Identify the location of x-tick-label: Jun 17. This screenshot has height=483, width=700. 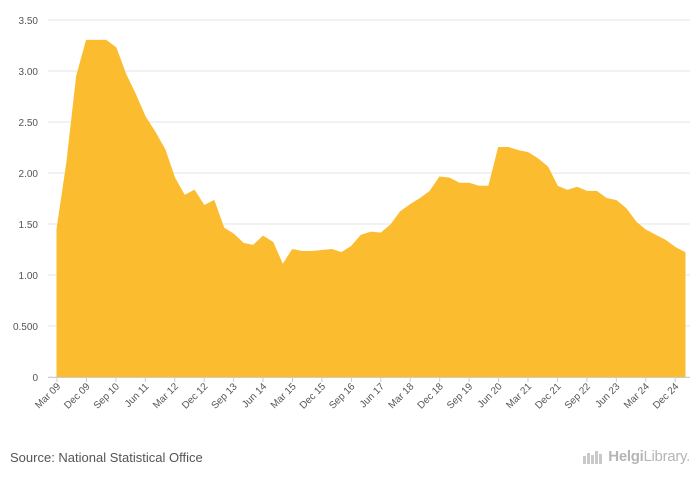
(372, 395).